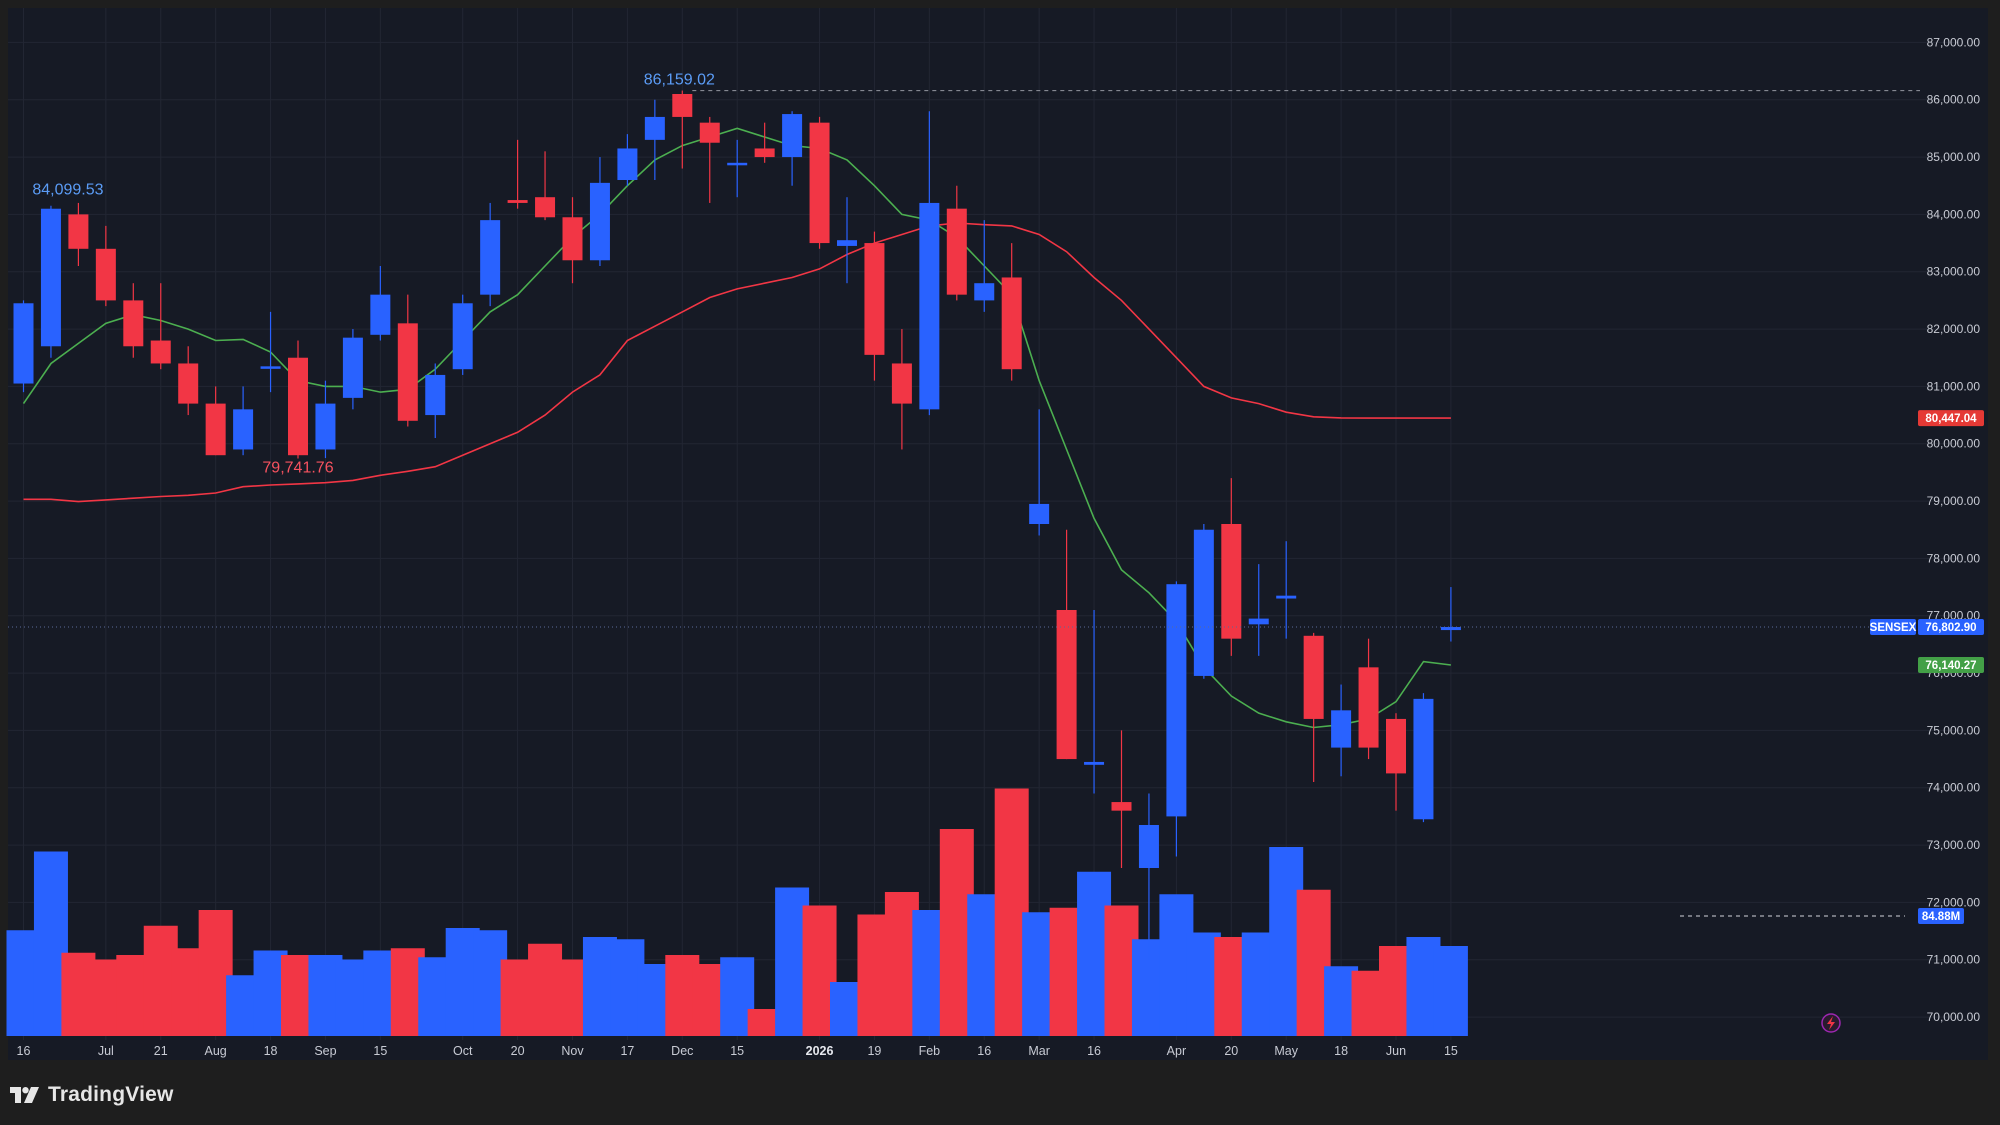  Describe the element at coordinates (1954, 100) in the screenshot. I see `y-axis-tick-label: 86,000.00` at that location.